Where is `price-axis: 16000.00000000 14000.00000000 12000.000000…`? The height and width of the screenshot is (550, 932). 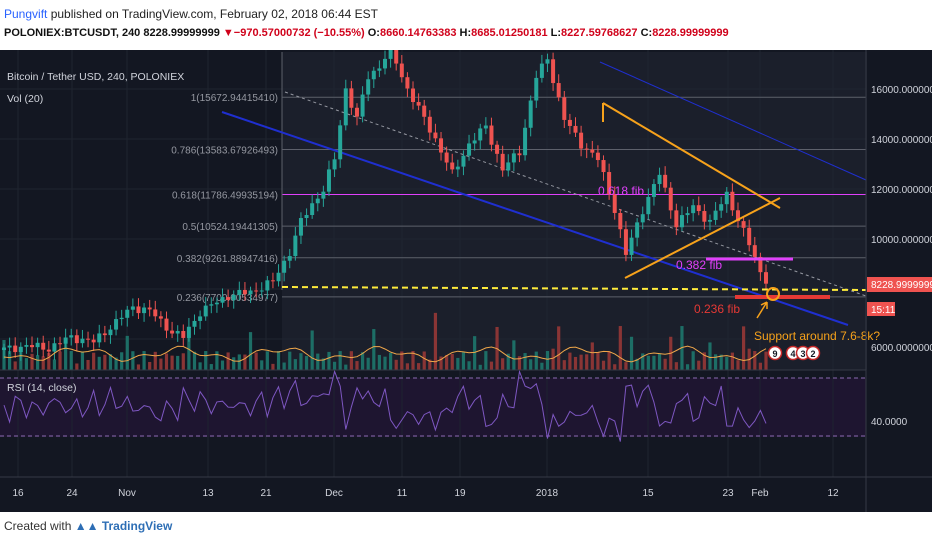 price-axis: 16000.00000000 14000.00000000 12000.000000… is located at coordinates (899, 256).